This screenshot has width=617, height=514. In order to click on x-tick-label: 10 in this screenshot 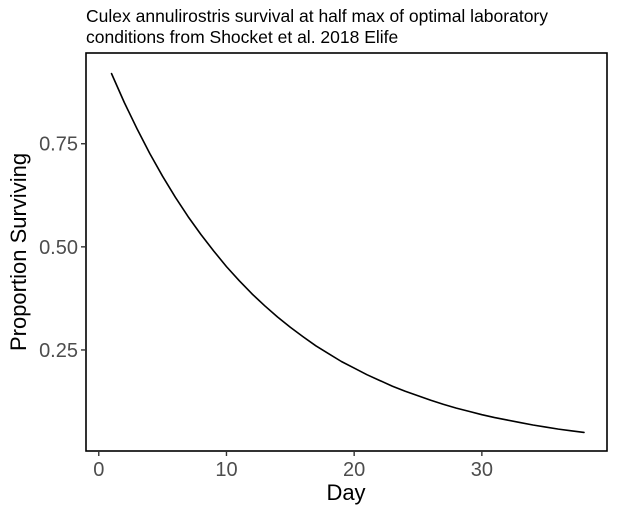, I will do `click(226, 470)`.